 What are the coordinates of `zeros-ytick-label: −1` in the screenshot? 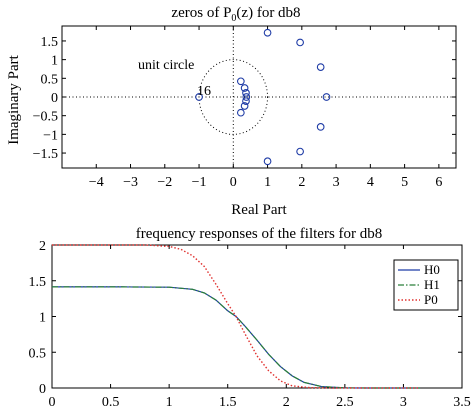 It's located at (50, 135).